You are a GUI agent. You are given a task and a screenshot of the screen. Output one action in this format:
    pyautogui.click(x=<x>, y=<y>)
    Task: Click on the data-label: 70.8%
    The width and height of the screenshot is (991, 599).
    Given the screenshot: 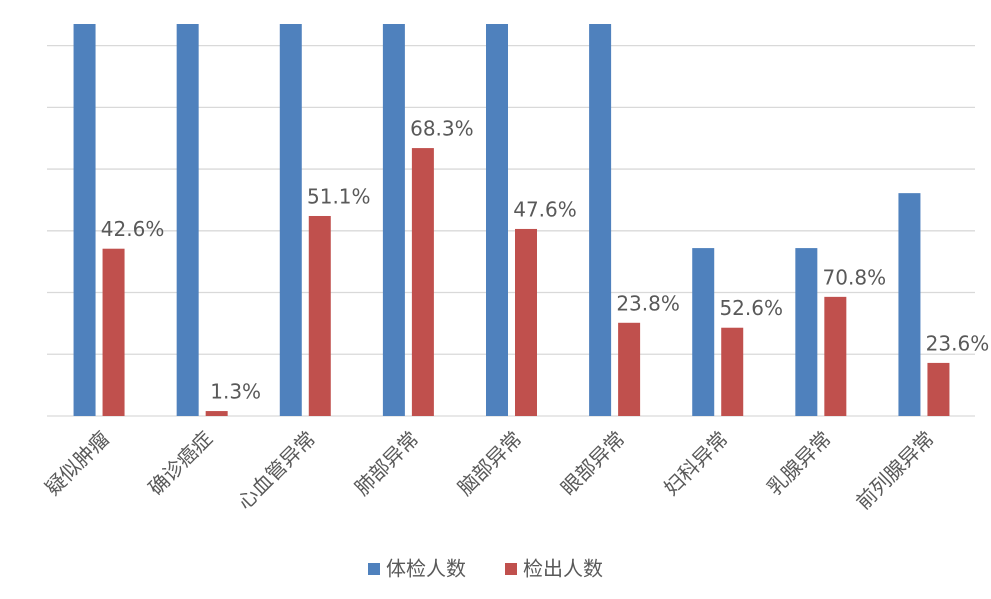 What is the action you would take?
    pyautogui.click(x=855, y=277)
    